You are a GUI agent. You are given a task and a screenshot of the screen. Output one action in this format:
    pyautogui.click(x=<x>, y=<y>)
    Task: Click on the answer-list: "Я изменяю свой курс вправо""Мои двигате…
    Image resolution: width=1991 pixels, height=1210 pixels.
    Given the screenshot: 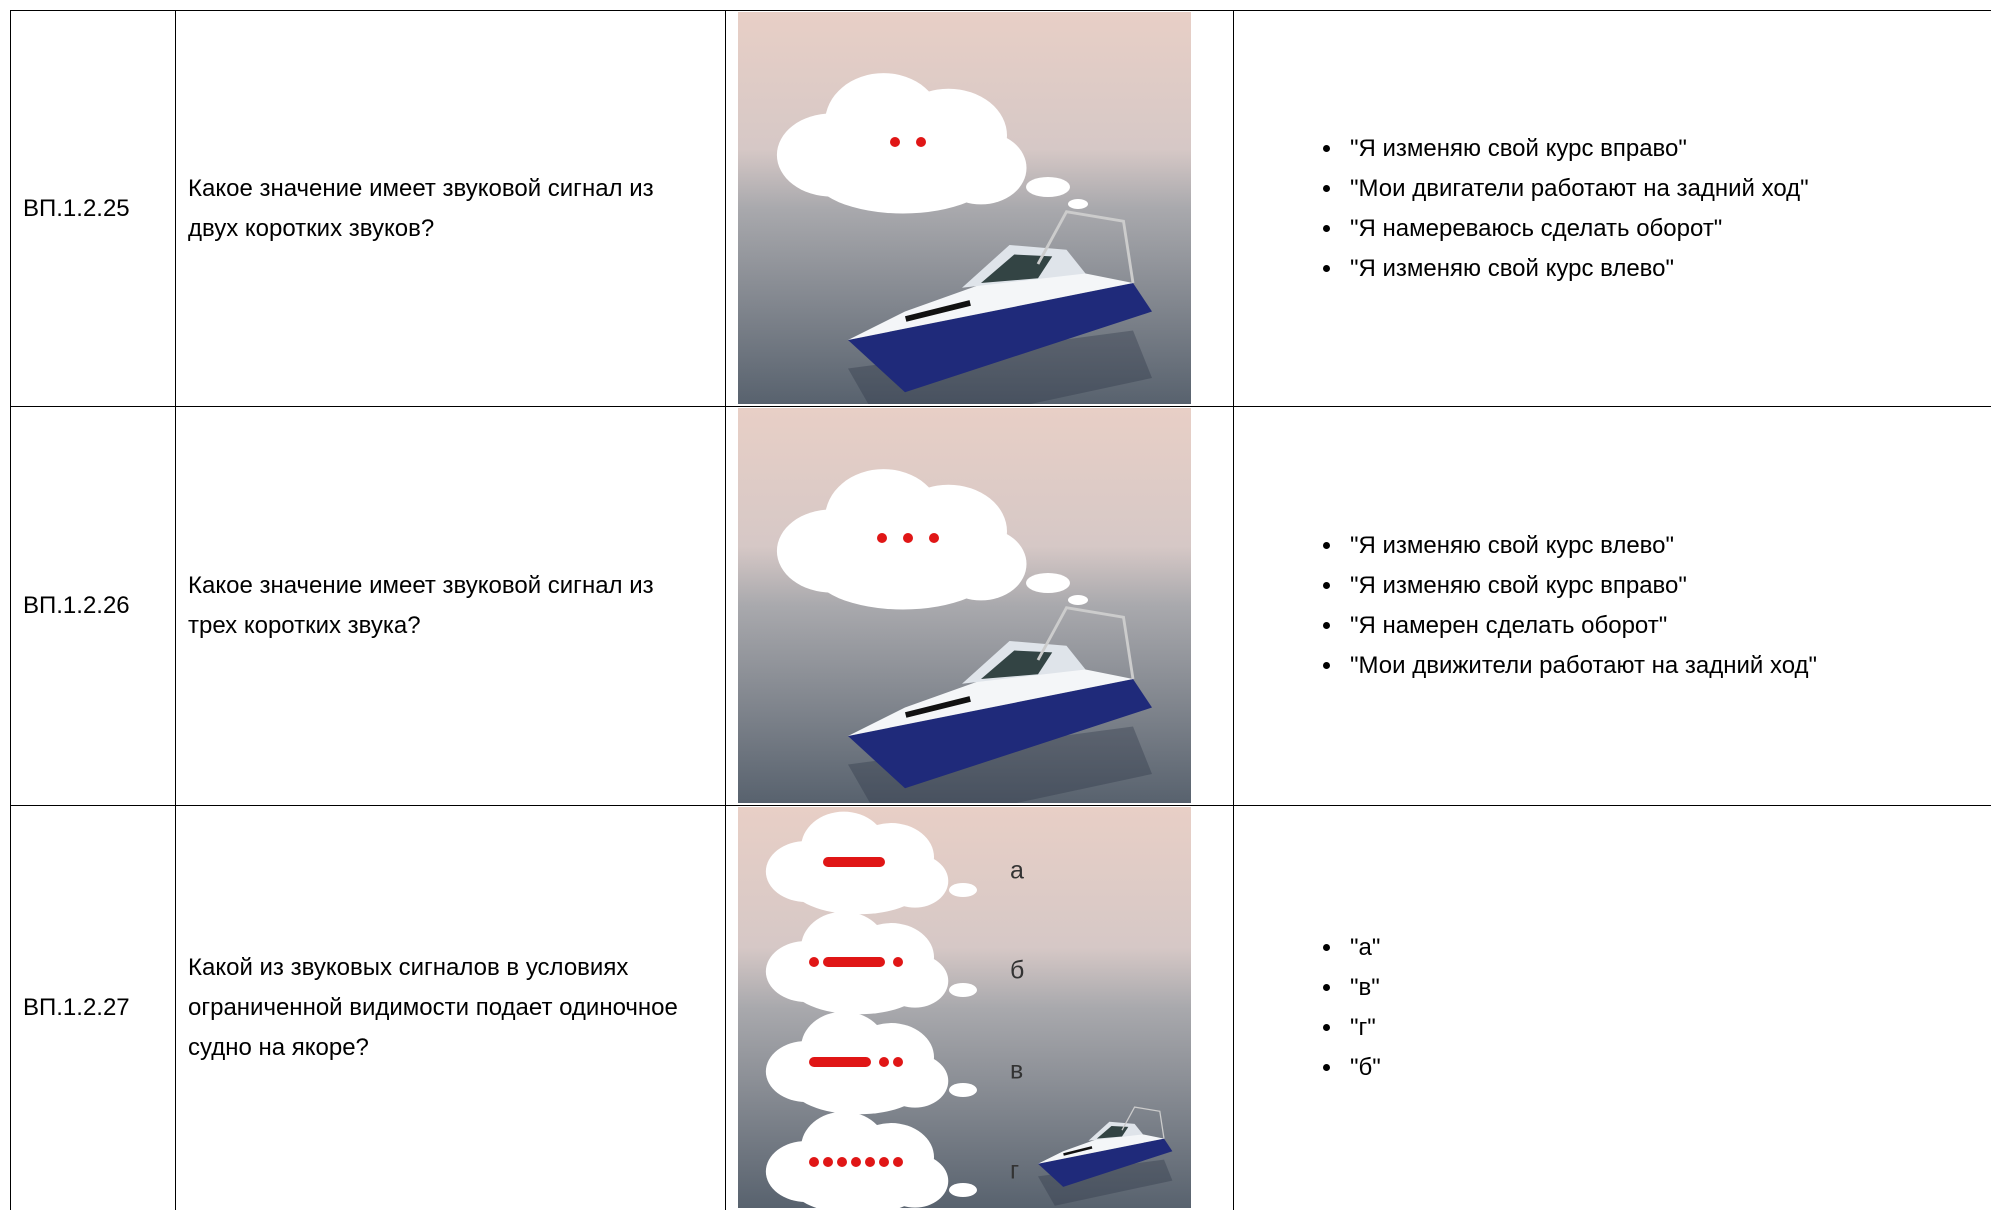 What is the action you would take?
    pyautogui.click(x=1521, y=209)
    